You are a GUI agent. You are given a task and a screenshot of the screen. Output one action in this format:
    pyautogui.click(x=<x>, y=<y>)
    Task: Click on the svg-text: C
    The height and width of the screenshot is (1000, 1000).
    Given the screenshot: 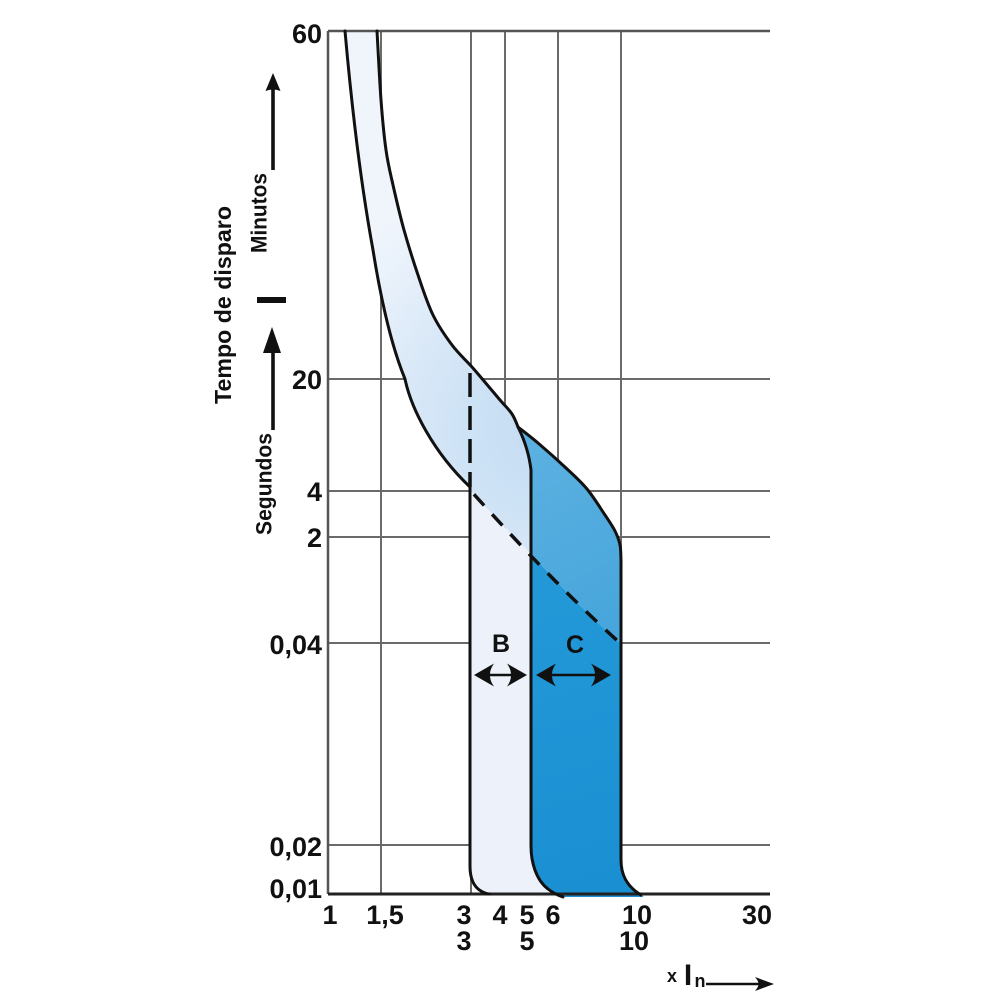 What is the action you would take?
    pyautogui.click(x=575, y=645)
    